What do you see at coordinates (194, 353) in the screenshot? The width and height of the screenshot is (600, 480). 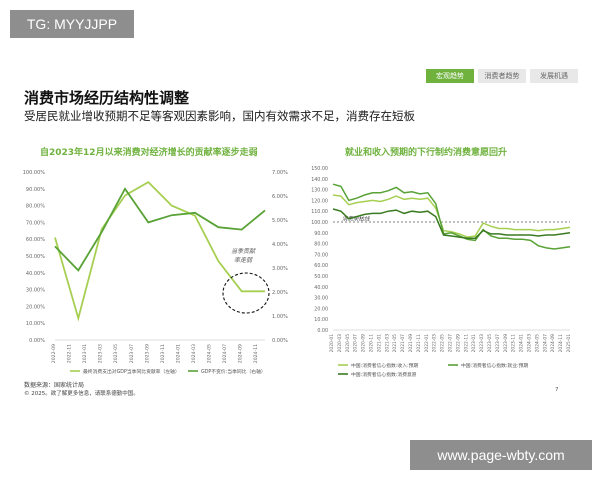 I see `left-x-tick-label: 2024-03` at bounding box center [194, 353].